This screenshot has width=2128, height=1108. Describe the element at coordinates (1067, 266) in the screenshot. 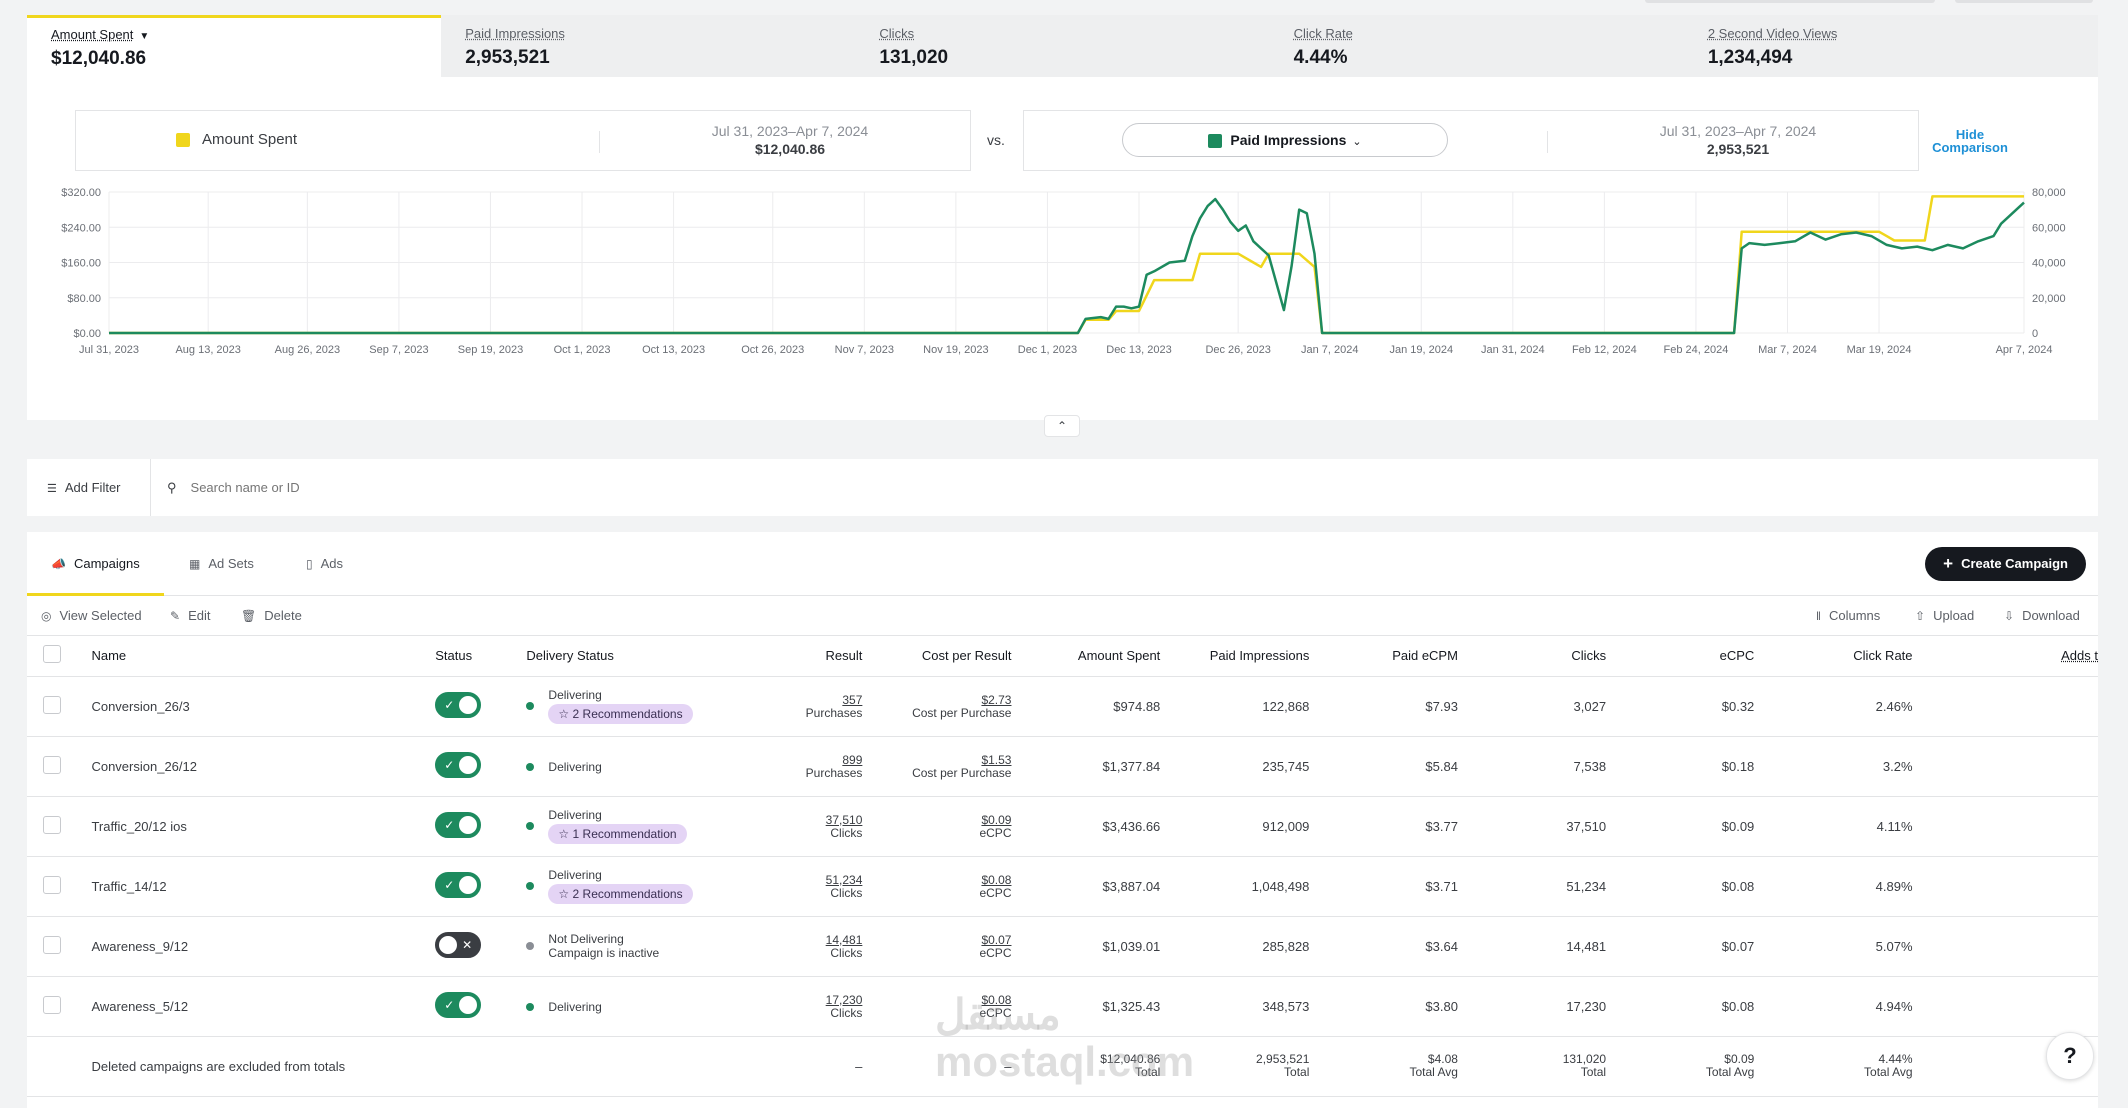

I see `series-line-paid-impressions` at that location.